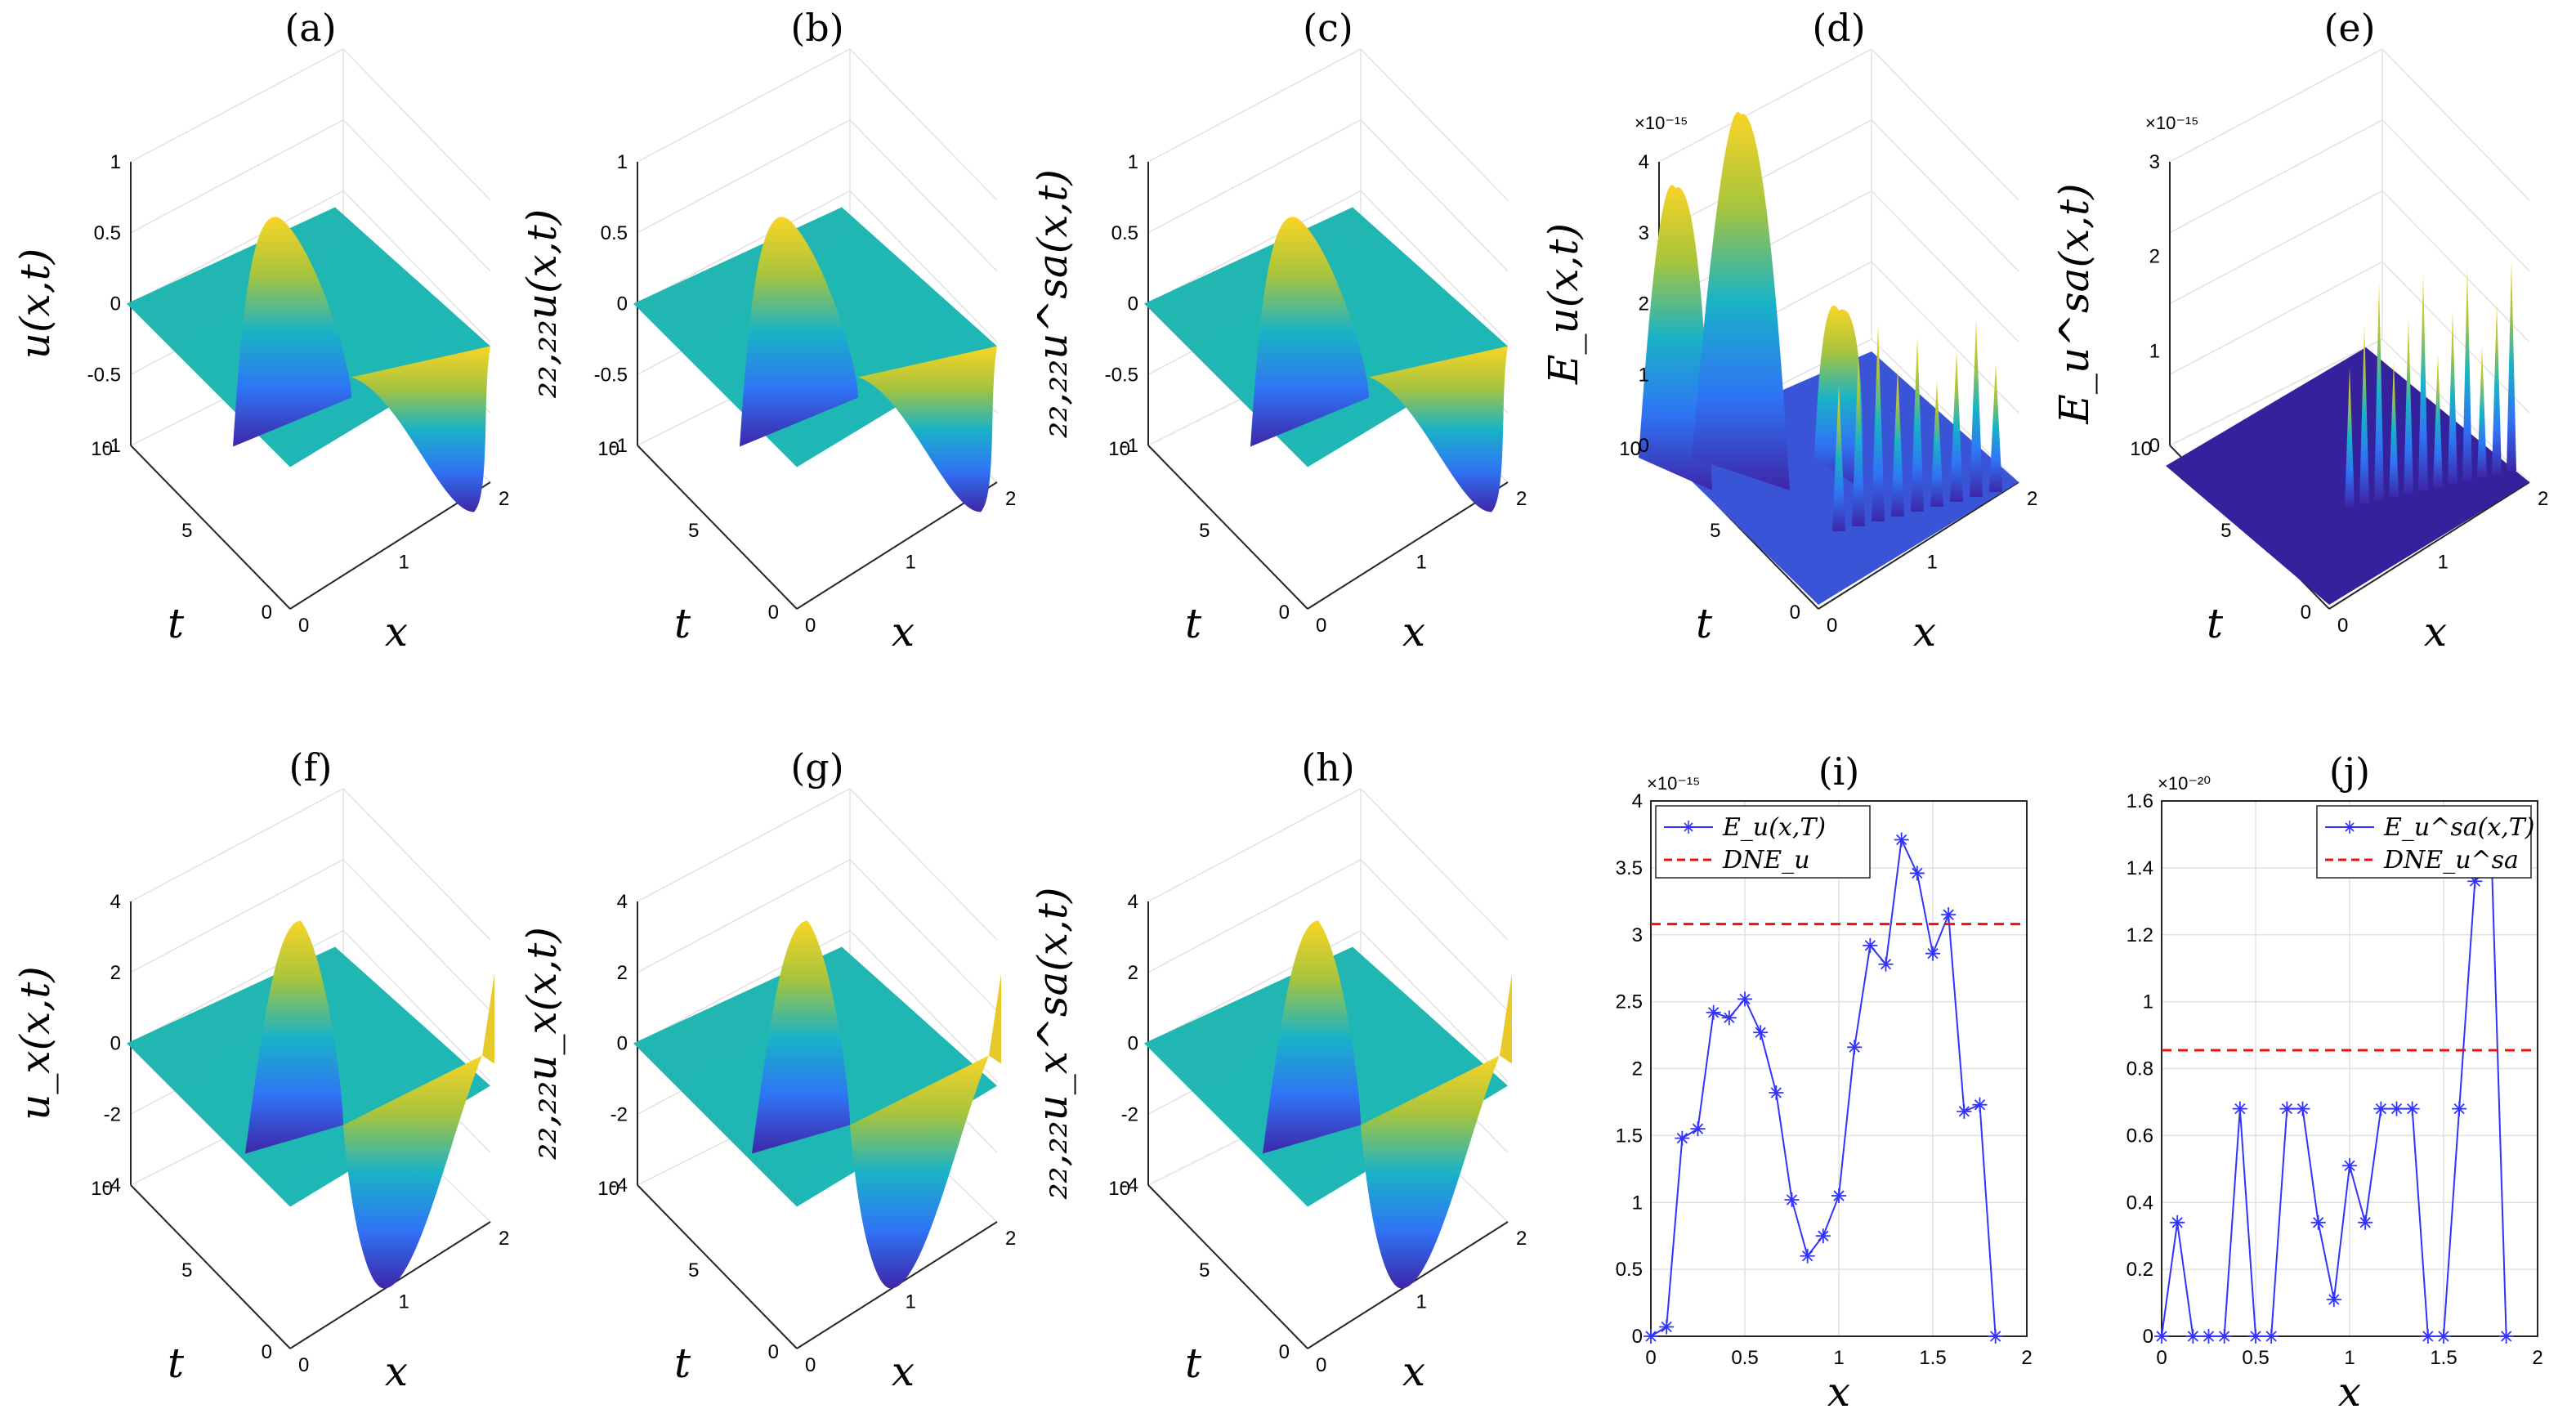  Describe the element at coordinates (1839, 771) in the screenshot. I see `panel-label: (i)` at that location.